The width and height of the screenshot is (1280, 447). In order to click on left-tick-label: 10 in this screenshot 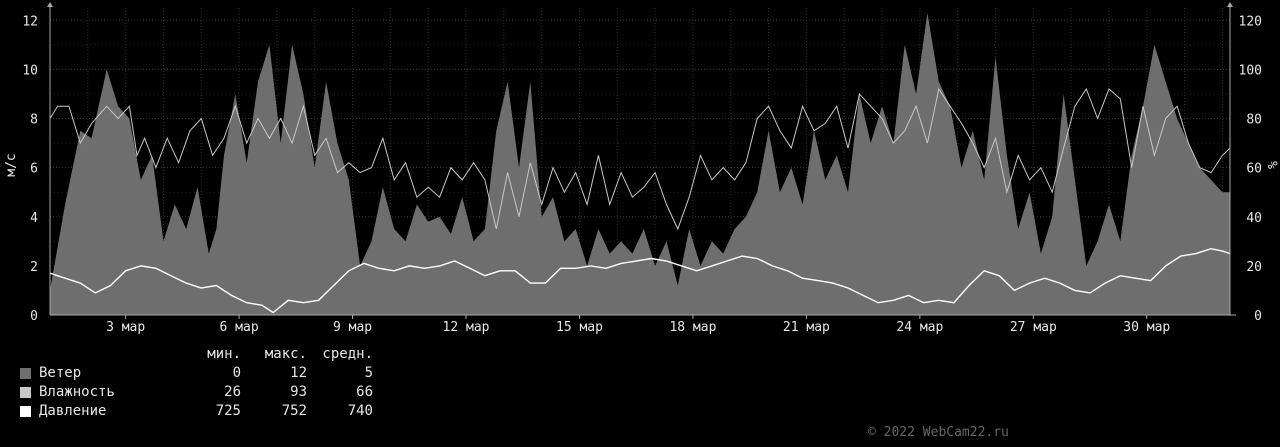, I will do `click(30, 70)`.